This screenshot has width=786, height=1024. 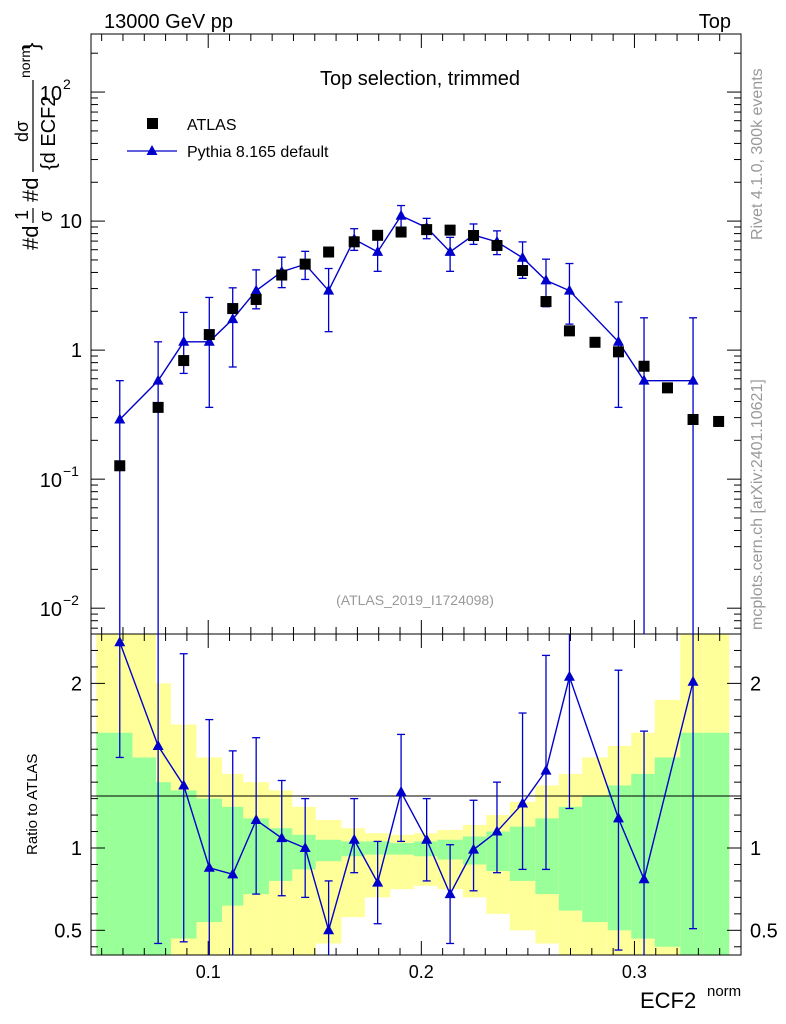 What do you see at coordinates (49, 133) in the screenshot?
I see `ylabel-frac2-den: {d ECF2` at bounding box center [49, 133].